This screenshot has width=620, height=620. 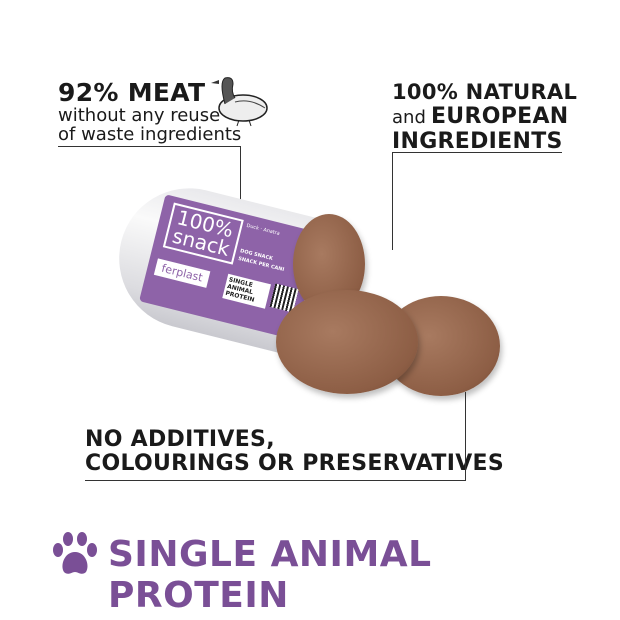 What do you see at coordinates (409, 117) in the screenshot?
I see `natural-and: and` at bounding box center [409, 117].